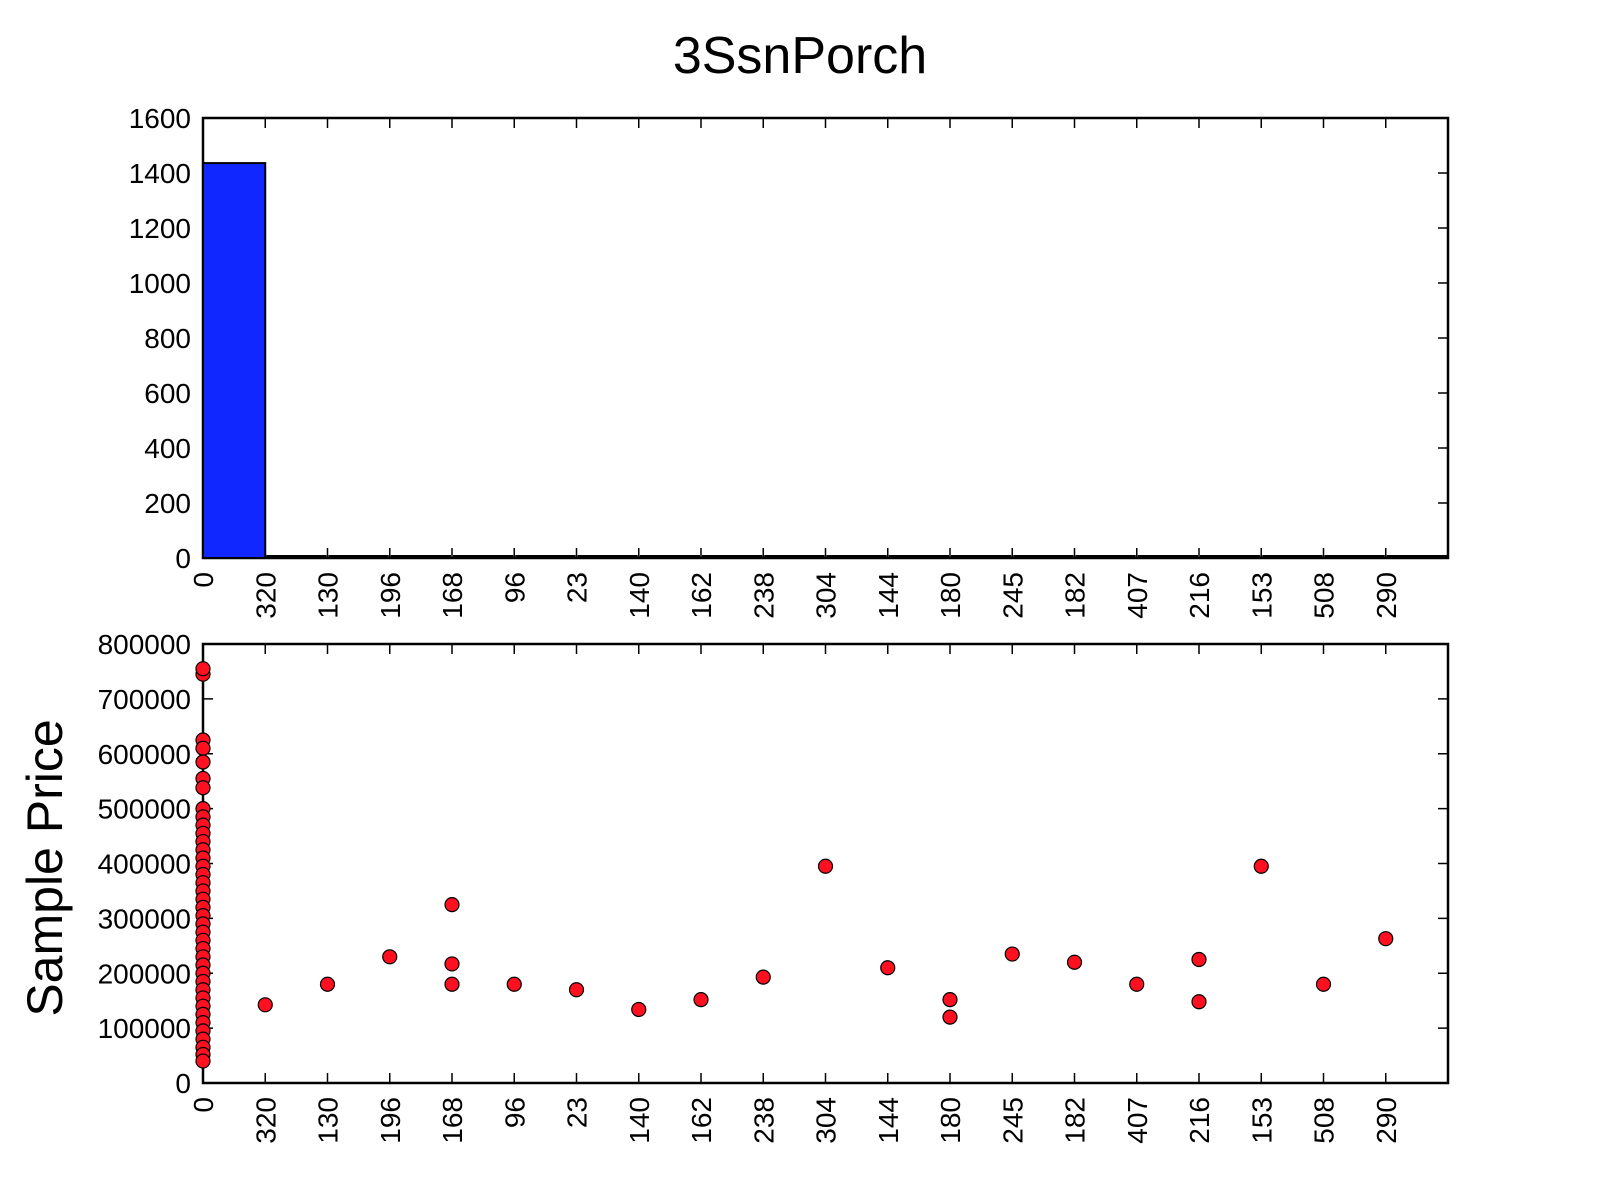 This screenshot has height=1200, width=1600. I want to click on y-tick-label: 500000, so click(144, 809).